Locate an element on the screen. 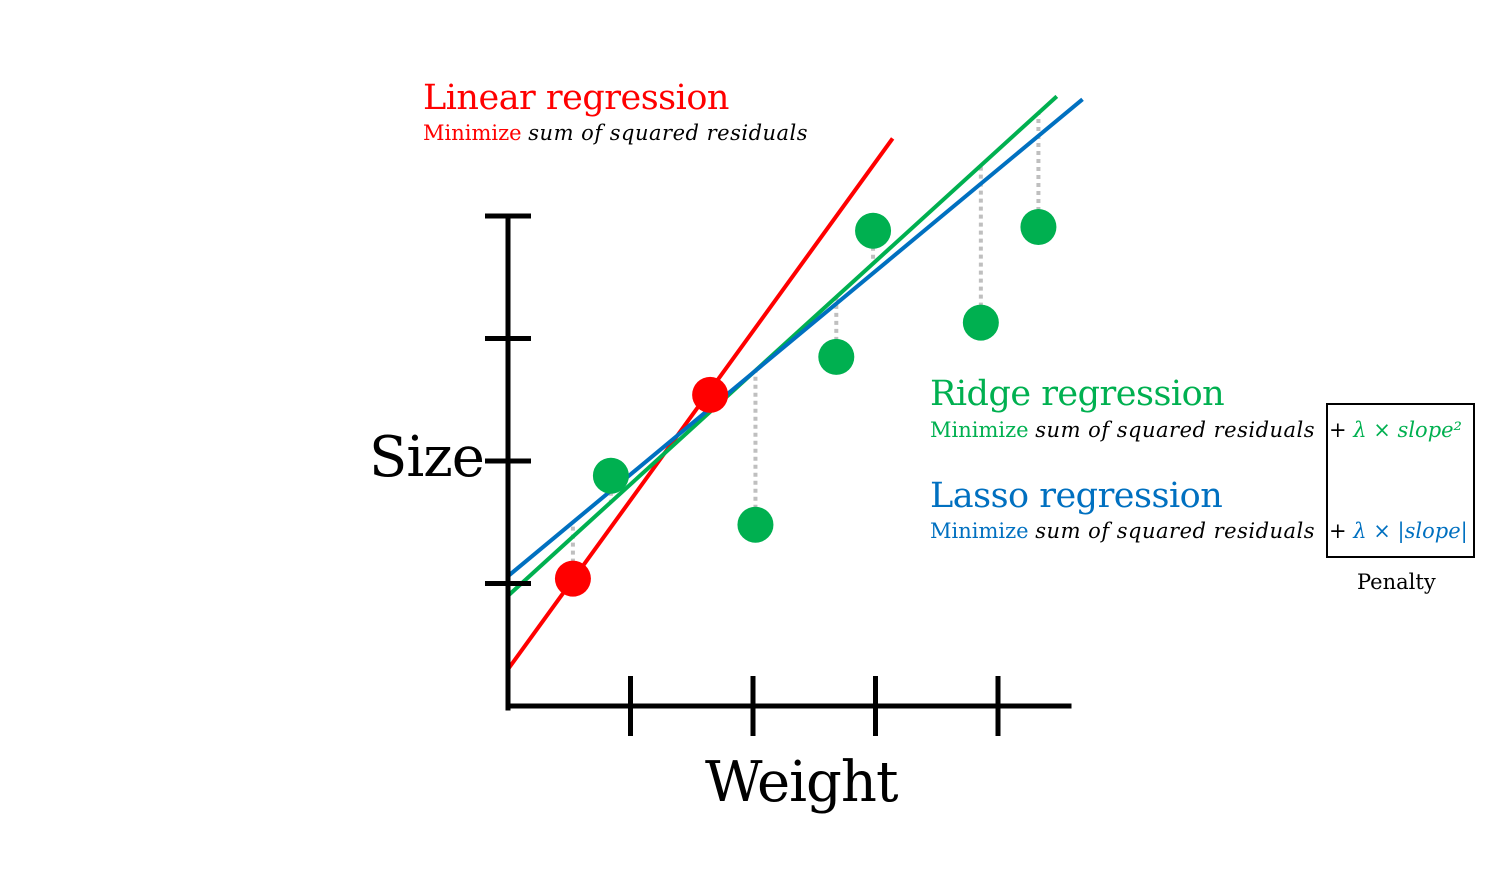 This screenshot has height=878, width=1500. lasso-regression-title: Lasso regression is located at coordinates (1076, 496).